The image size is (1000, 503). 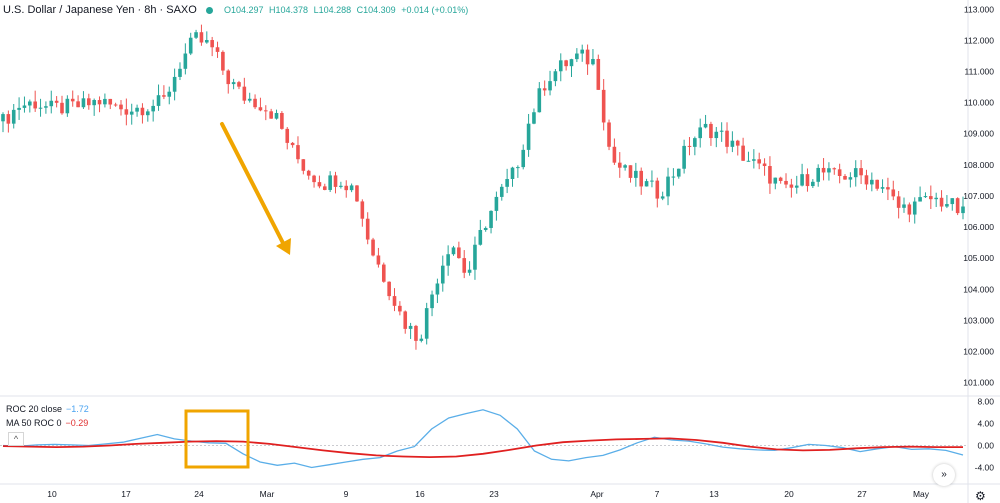 I want to click on collapse-legend-button: ^, so click(x=16, y=439).